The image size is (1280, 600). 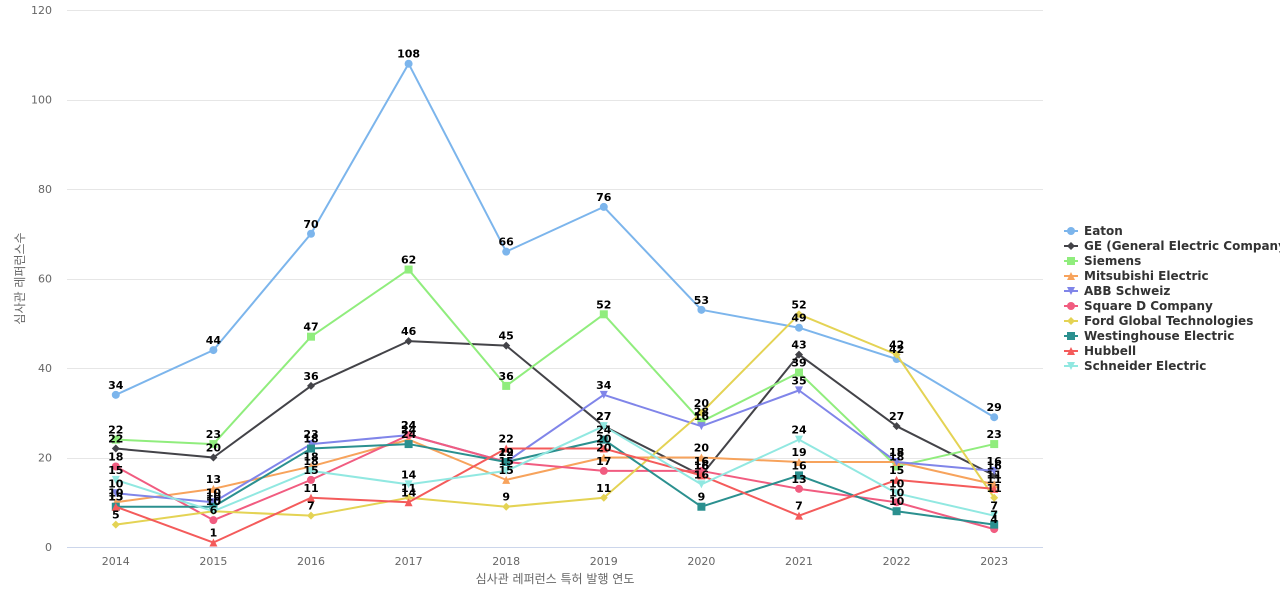 What do you see at coordinates (1168, 321) in the screenshot?
I see `legend-label: Ford Global Technologies` at bounding box center [1168, 321].